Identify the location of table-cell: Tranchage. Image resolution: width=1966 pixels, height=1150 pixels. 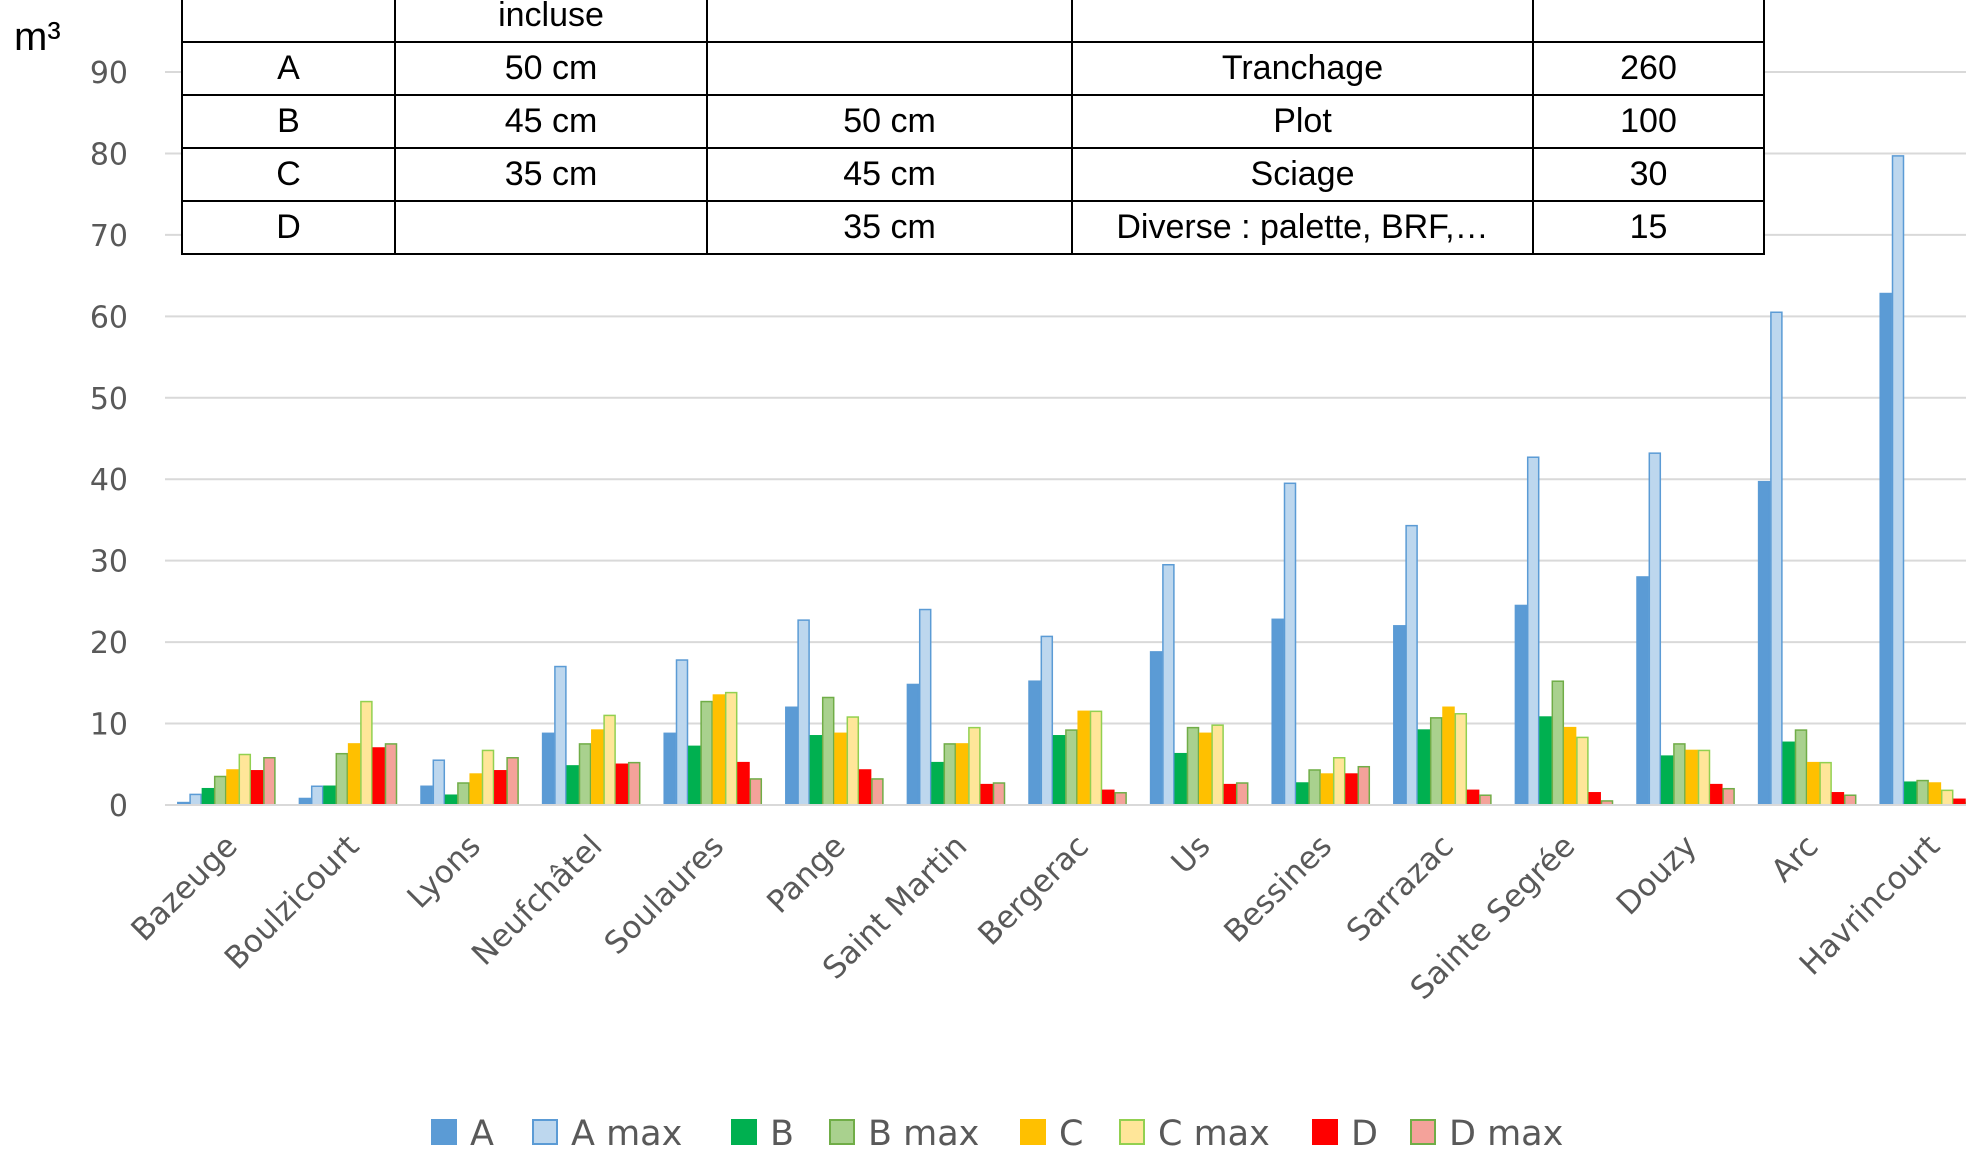
(1302, 68).